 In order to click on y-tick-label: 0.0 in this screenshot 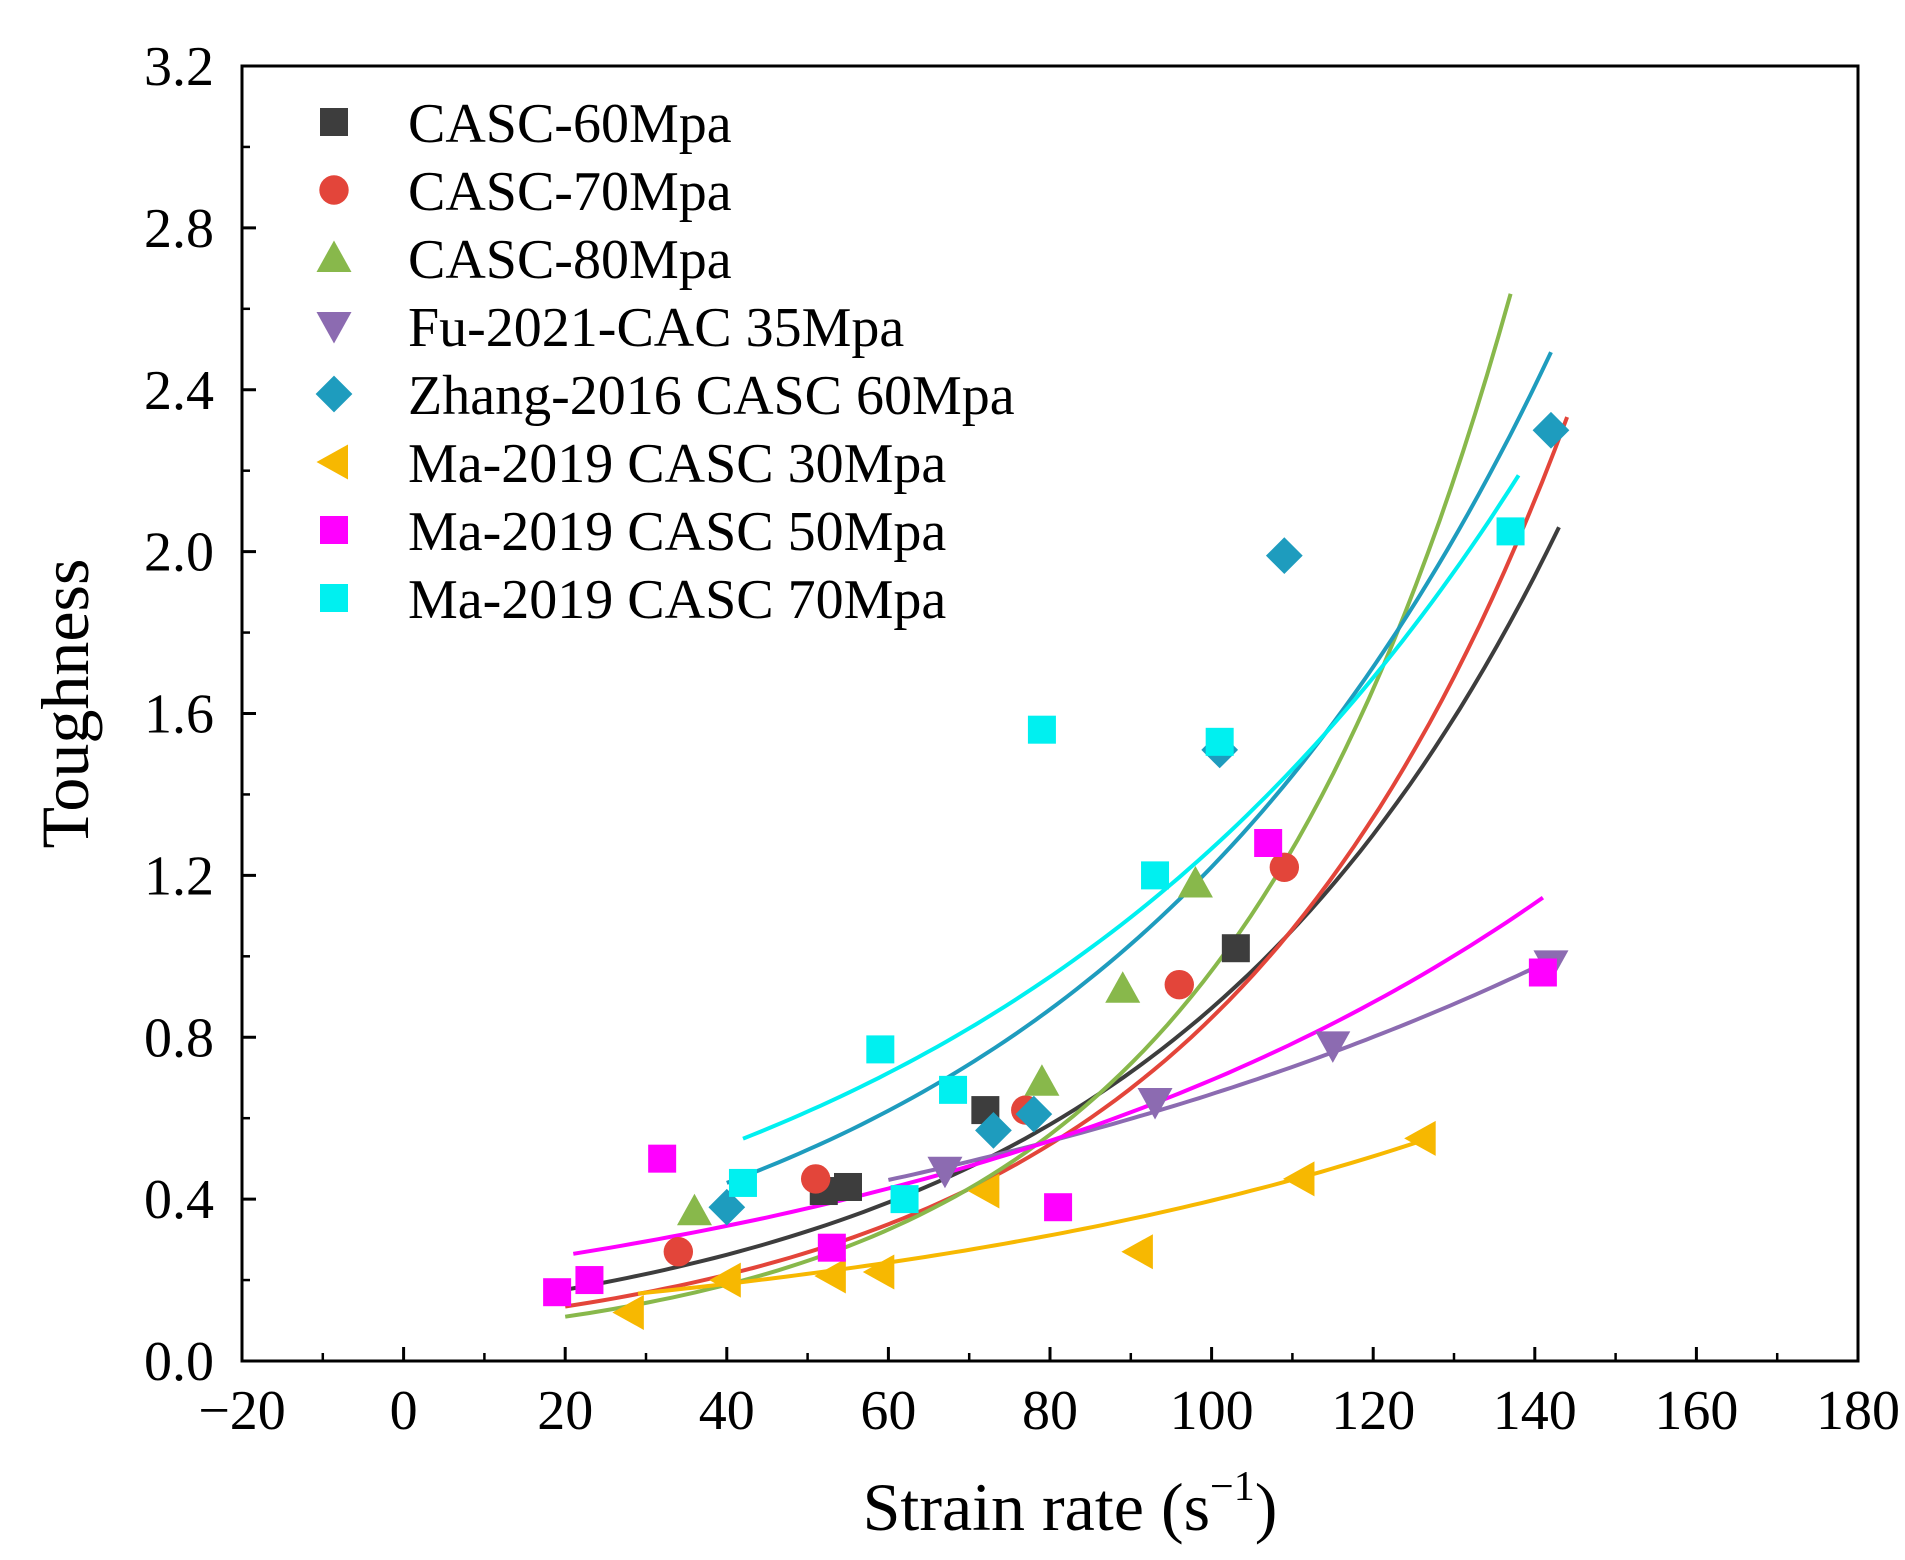, I will do `click(179, 1362)`.